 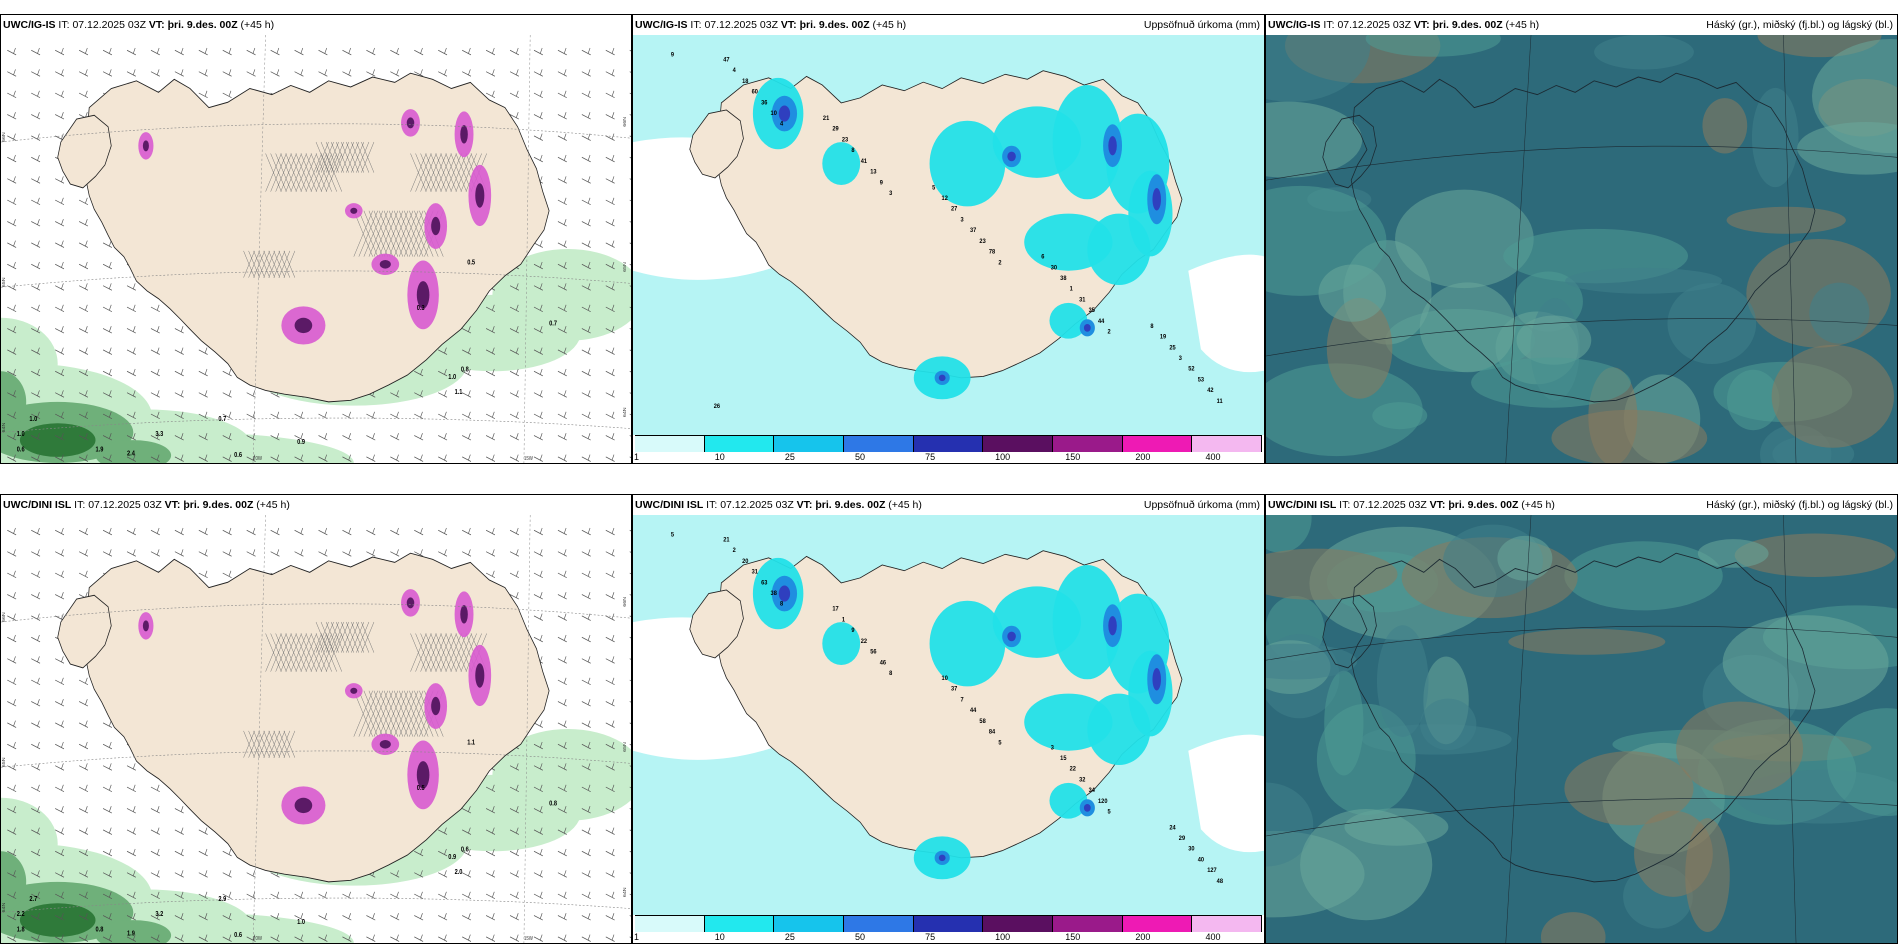 What do you see at coordinates (528, 459) in the screenshot?
I see `lon-label: 15W` at bounding box center [528, 459].